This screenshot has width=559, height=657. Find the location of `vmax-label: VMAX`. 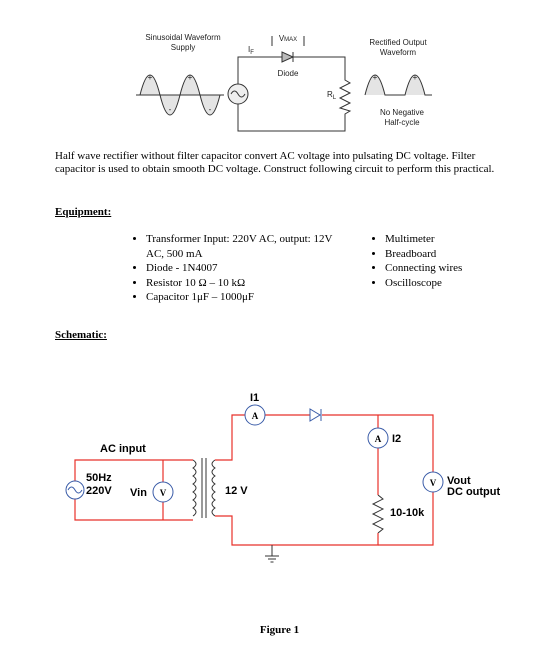

vmax-label: VMAX is located at coordinates (288, 38).